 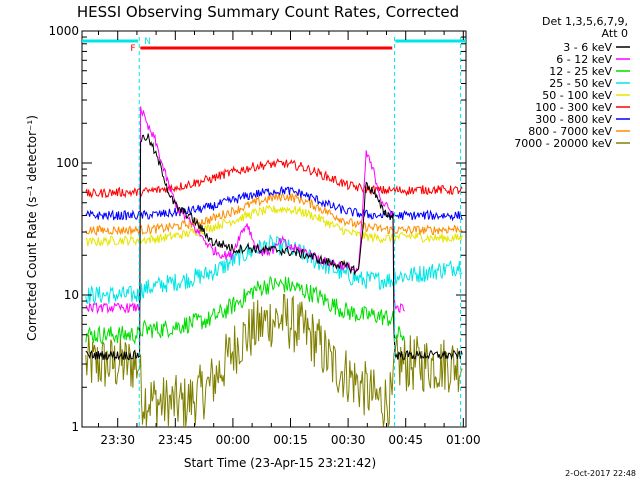 What do you see at coordinates (117, 440) in the screenshot?
I see `x-tick-label: 23:30` at bounding box center [117, 440].